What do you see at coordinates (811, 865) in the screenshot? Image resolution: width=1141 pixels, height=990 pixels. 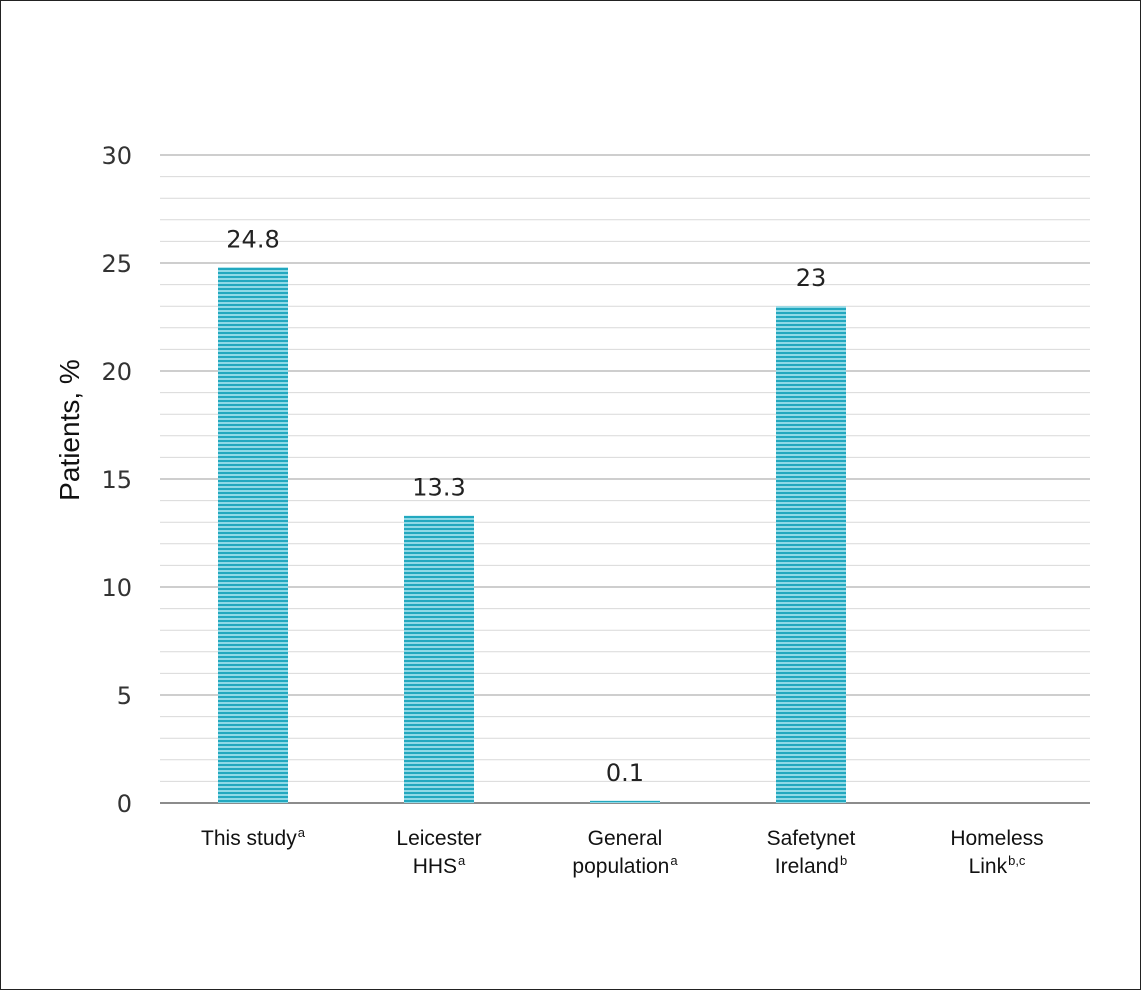 I see `x-tick-label: Irelandb` at bounding box center [811, 865].